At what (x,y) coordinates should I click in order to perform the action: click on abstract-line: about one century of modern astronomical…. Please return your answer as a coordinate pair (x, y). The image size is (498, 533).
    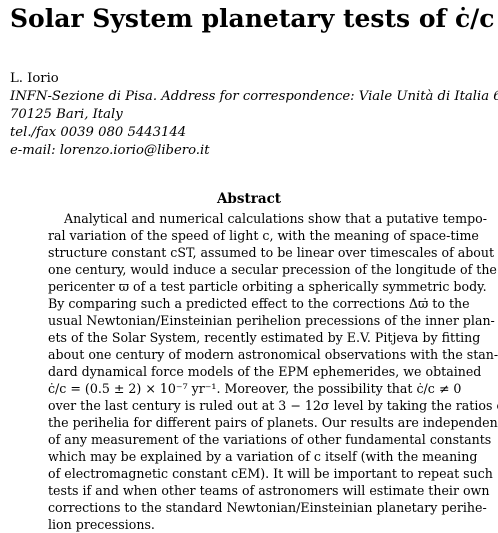
    Looking at the image, I should click on (273, 355).